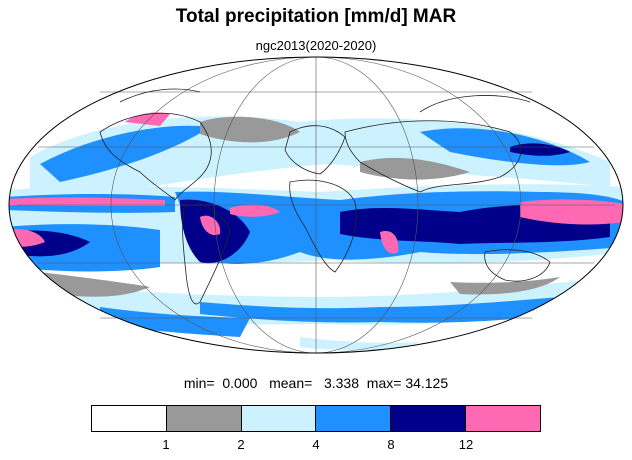 The image size is (632, 460). Describe the element at coordinates (391, 444) in the screenshot. I see `colorbar-tick-label: 8` at that location.